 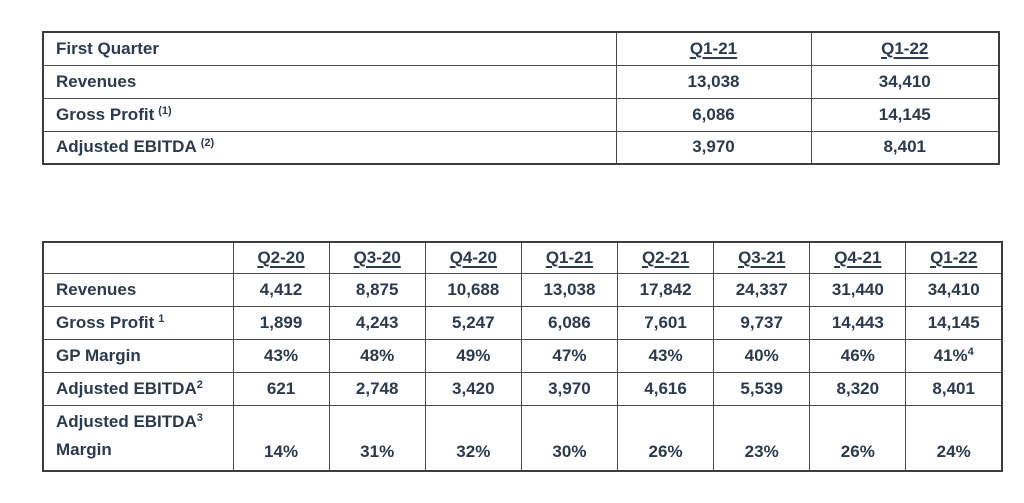 I want to click on column-header-q2-20: Q2-20, so click(x=281, y=257).